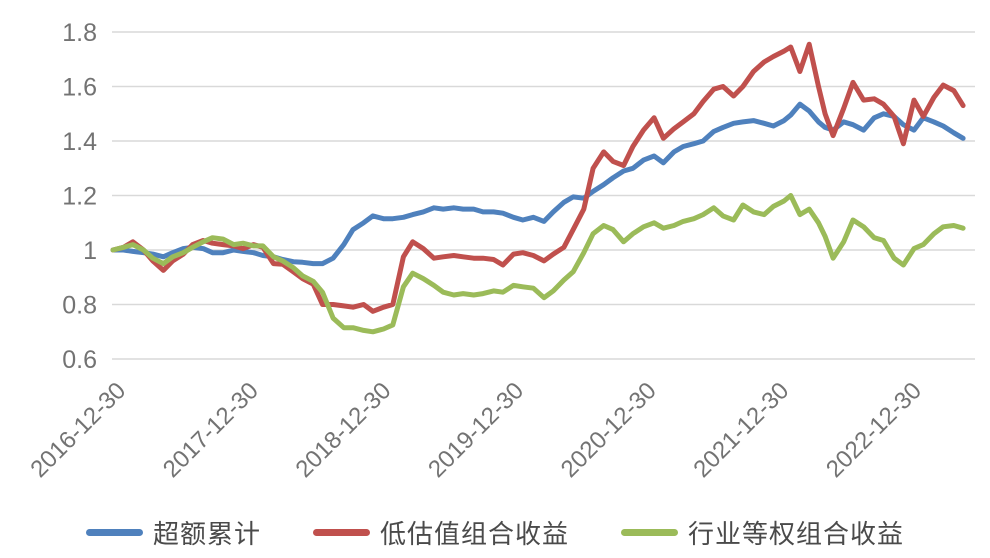 This screenshot has width=990, height=558. What do you see at coordinates (796, 535) in the screenshot?
I see `legend-label: 行业等权组合收益` at bounding box center [796, 535].